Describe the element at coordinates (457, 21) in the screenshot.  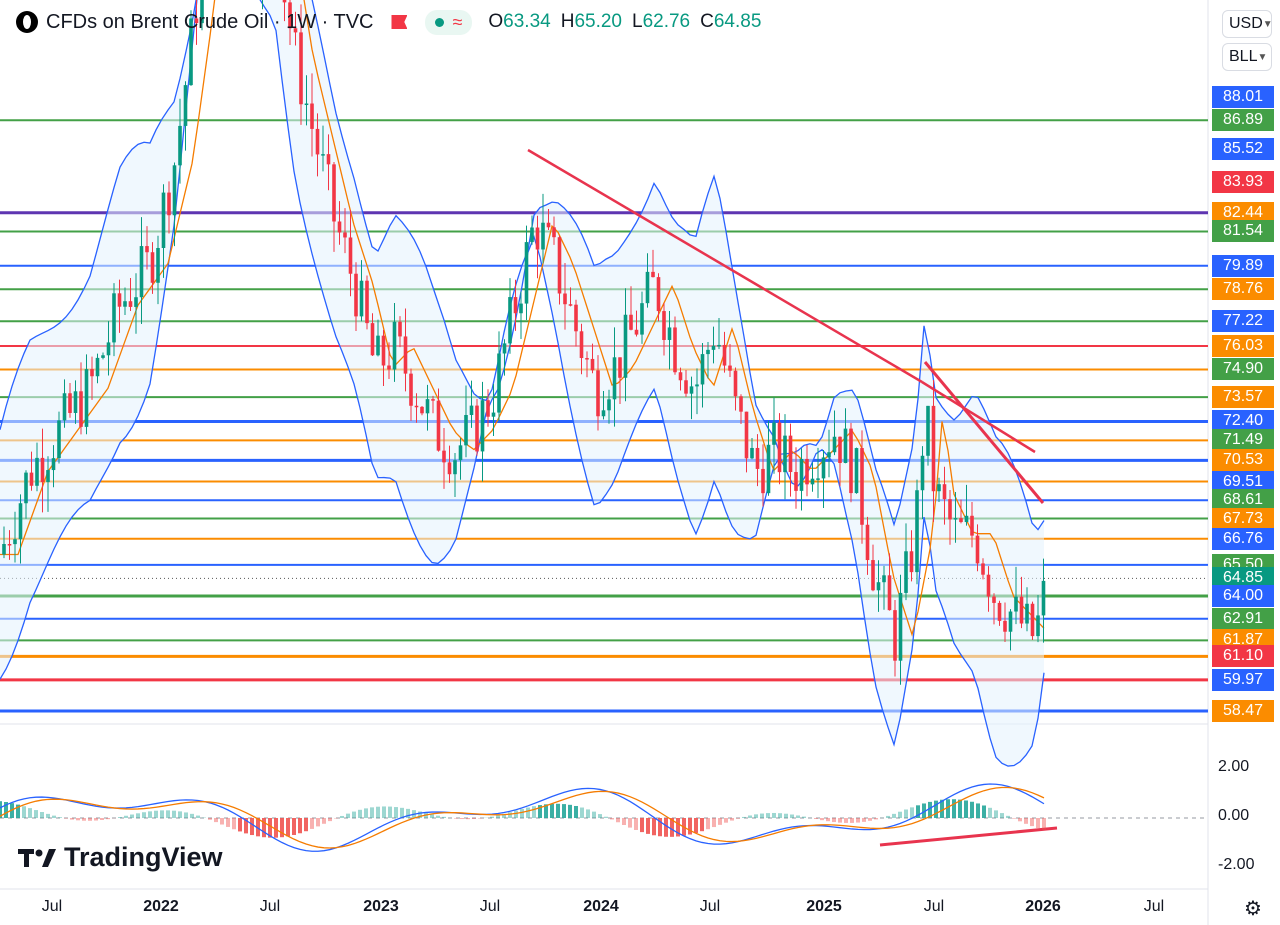
I see `approx-icon: ≈` at that location.